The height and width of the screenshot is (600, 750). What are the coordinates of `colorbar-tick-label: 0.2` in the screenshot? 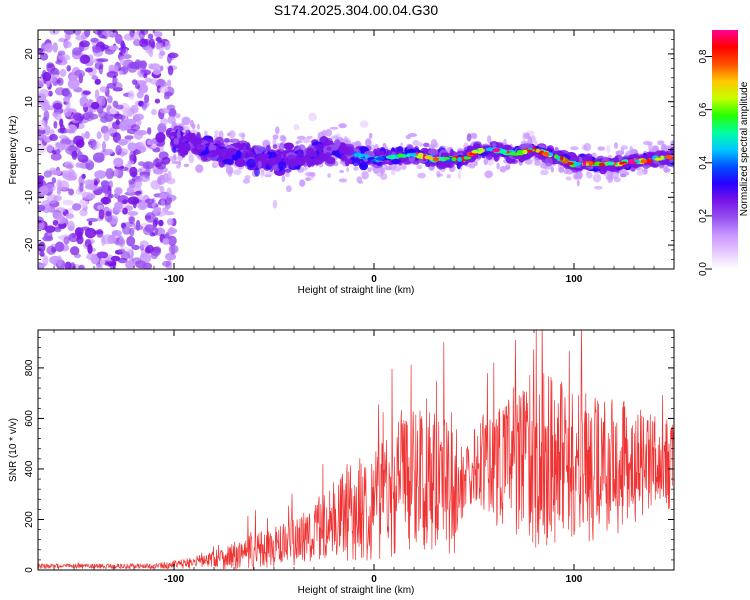 It's located at (703, 216).